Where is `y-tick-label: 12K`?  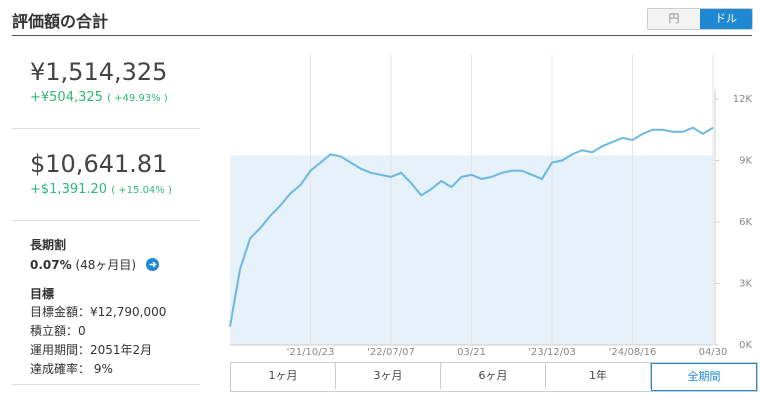 y-tick-label: 12K is located at coordinates (743, 99).